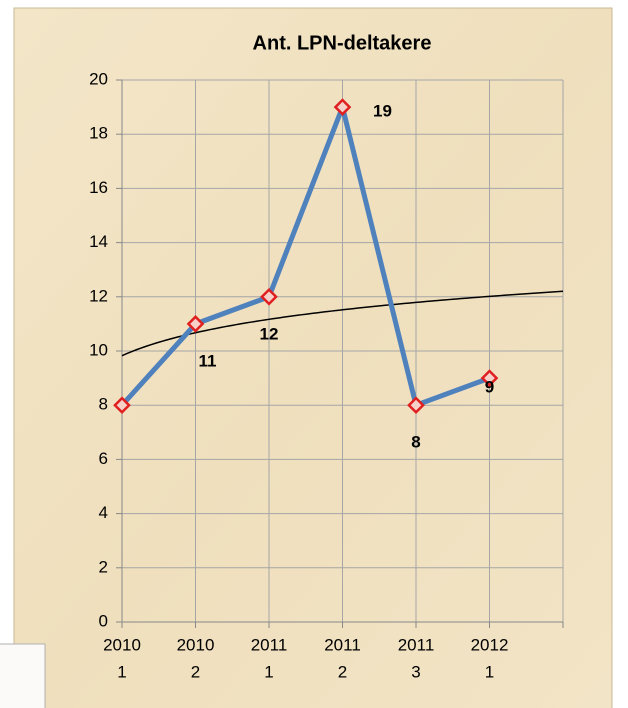 Image resolution: width=628 pixels, height=708 pixels. What do you see at coordinates (208, 360) in the screenshot?
I see `data-label: 11` at bounding box center [208, 360].